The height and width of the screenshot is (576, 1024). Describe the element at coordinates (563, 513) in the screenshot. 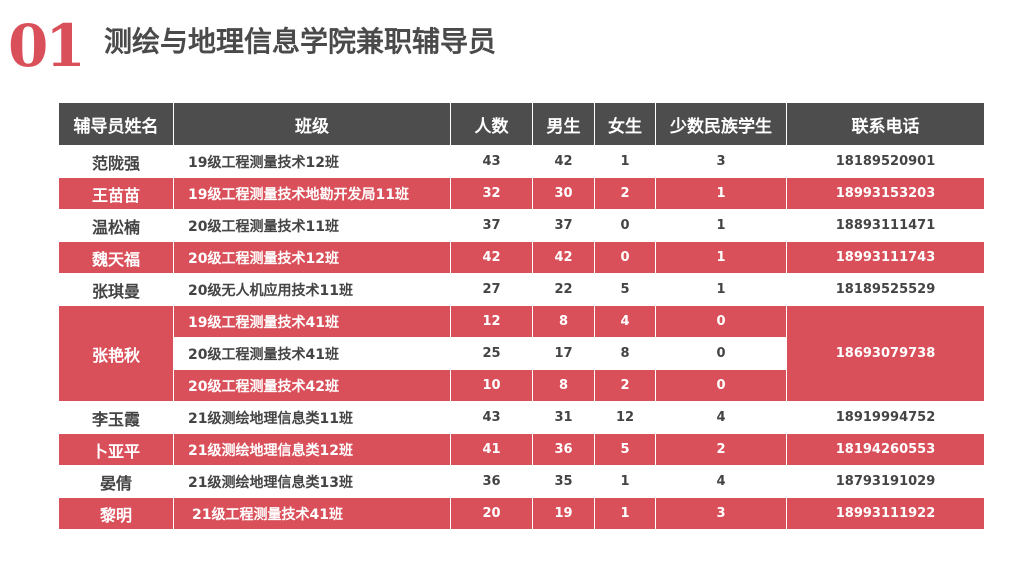

I see `male-count: 19` at that location.